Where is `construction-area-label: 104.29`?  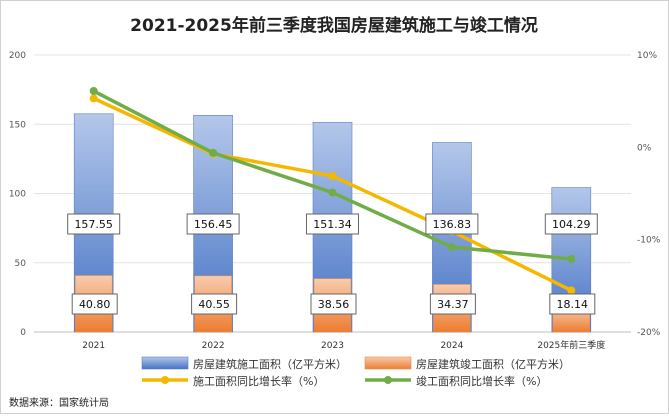 construction-area-label: 104.29 is located at coordinates (571, 224).